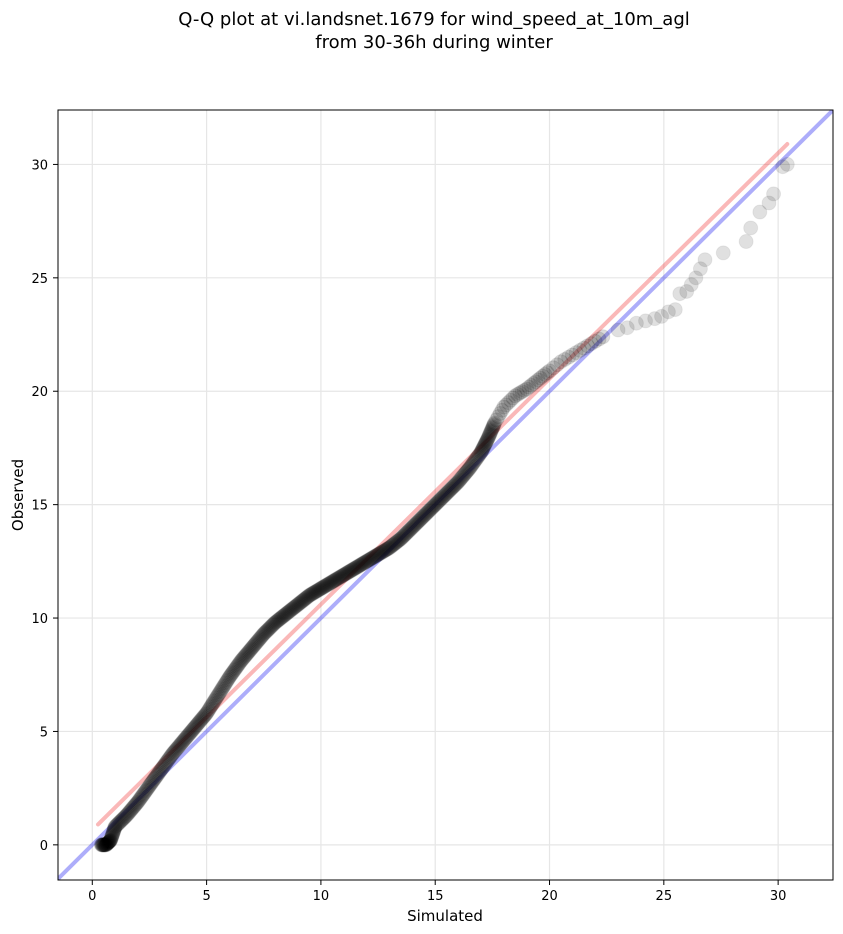 Image resolution: width=843 pixels, height=934 pixels. Describe the element at coordinates (549, 896) in the screenshot. I see `x-tick-label: 20` at that location.